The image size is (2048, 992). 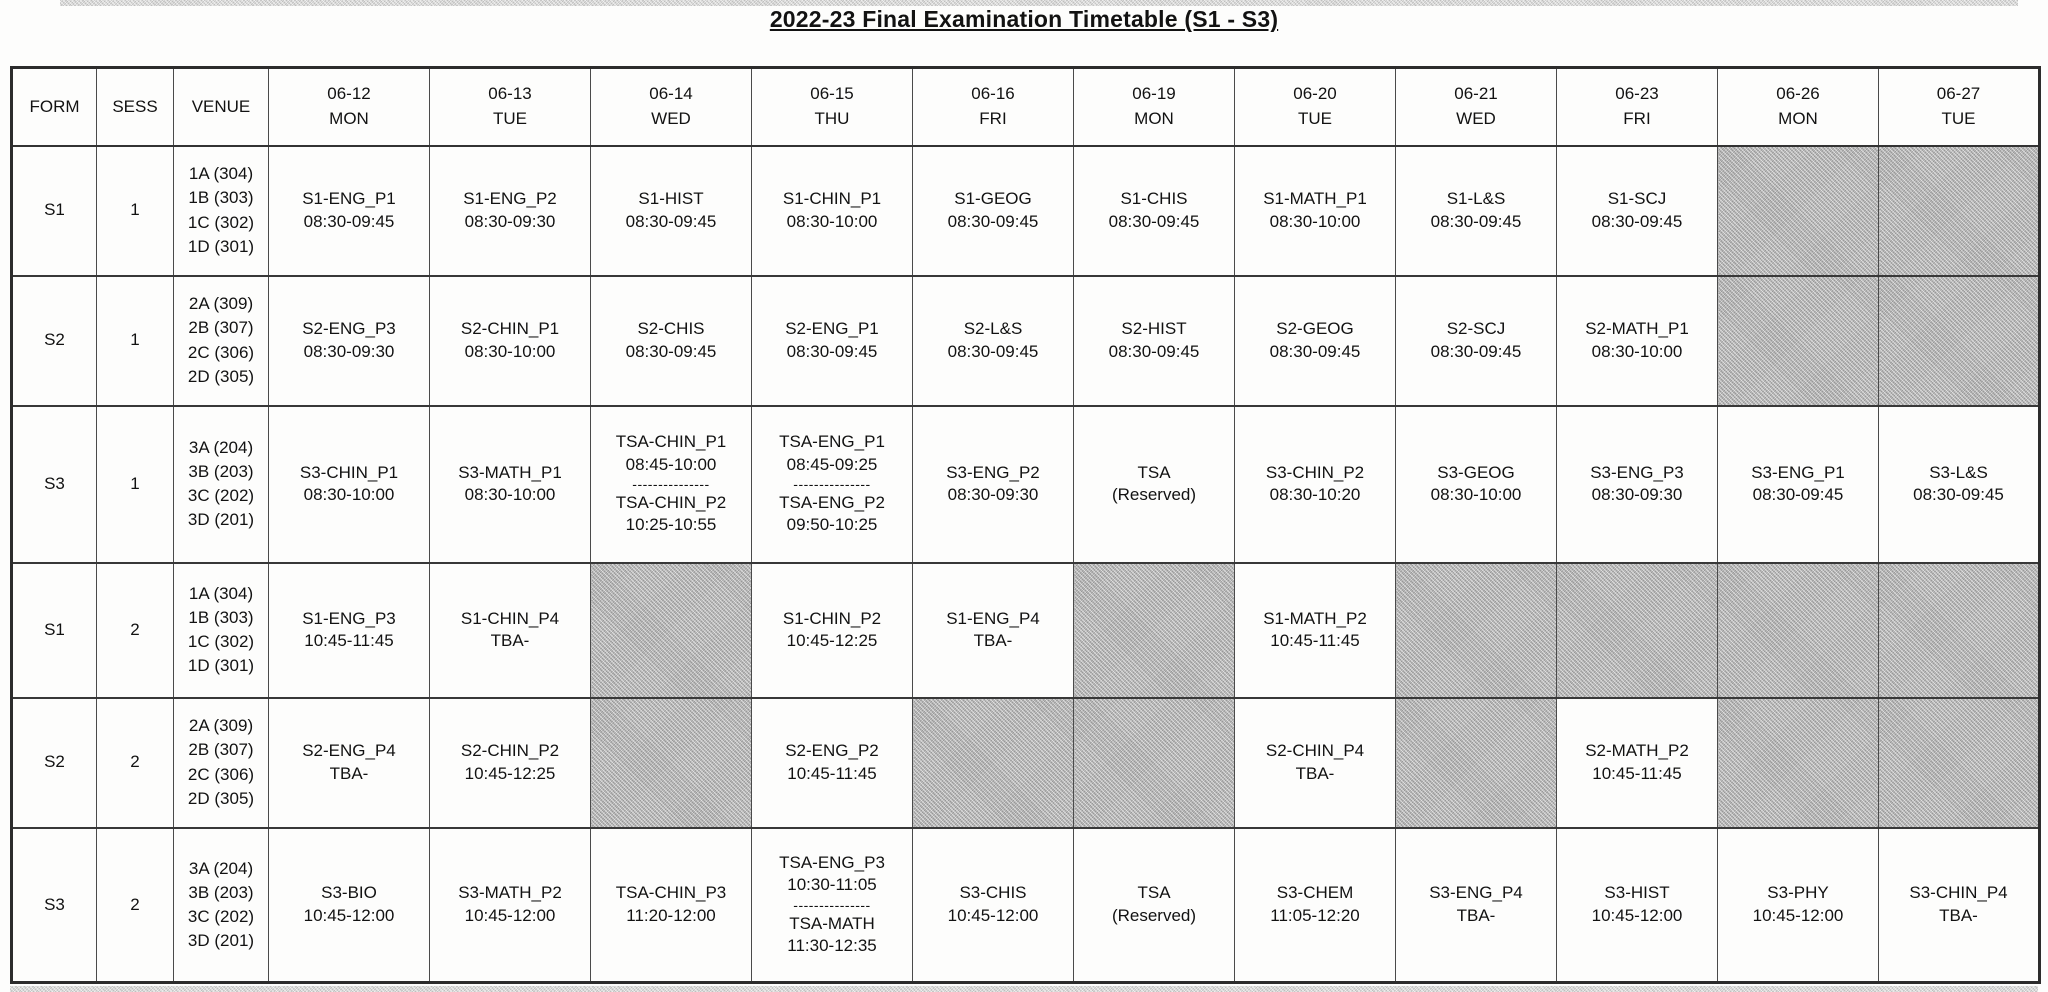 I want to click on exam-line: S2-L&S, so click(x=993, y=329).